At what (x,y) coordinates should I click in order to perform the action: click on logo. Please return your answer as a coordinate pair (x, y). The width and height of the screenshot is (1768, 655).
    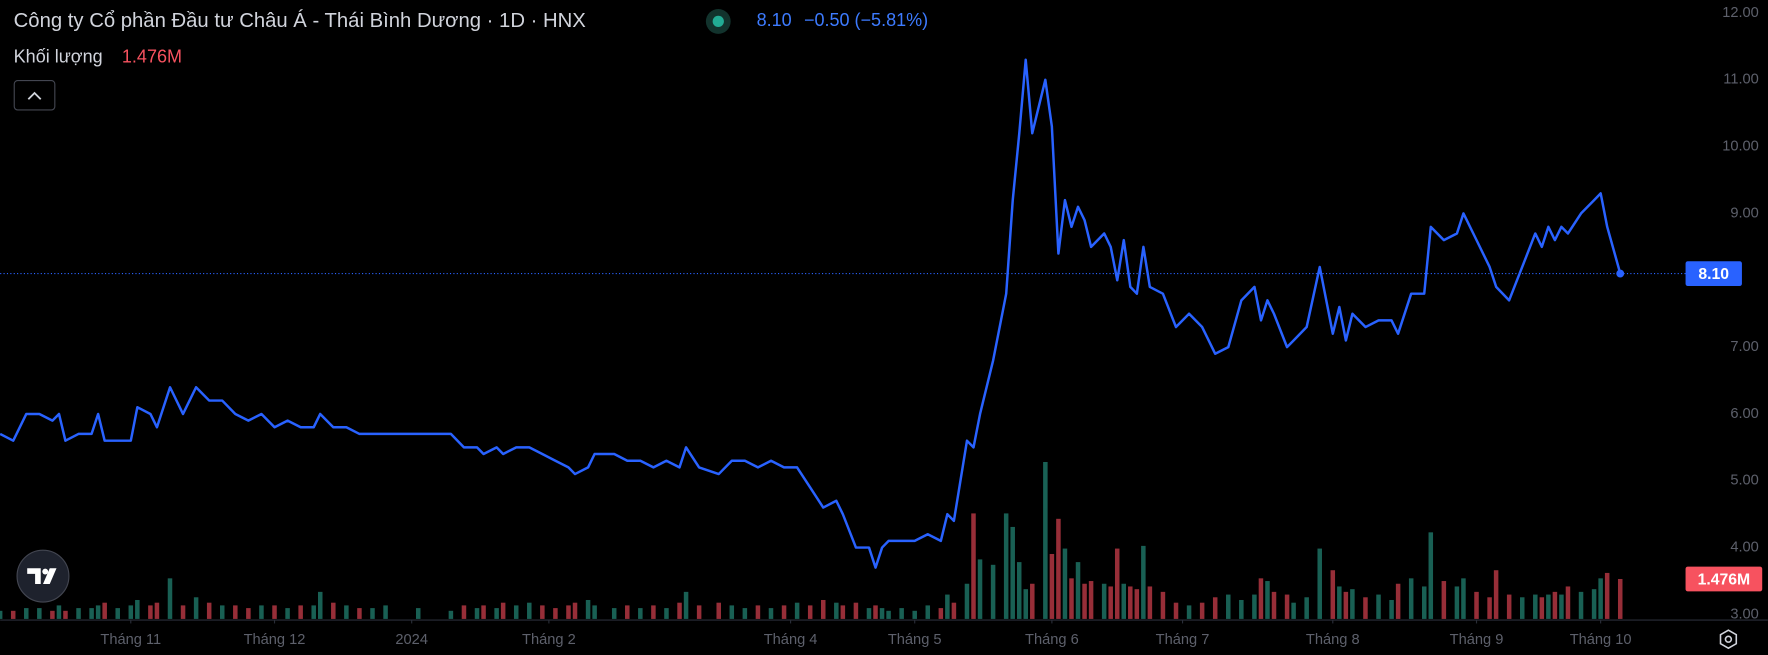
    Looking at the image, I should click on (43, 576).